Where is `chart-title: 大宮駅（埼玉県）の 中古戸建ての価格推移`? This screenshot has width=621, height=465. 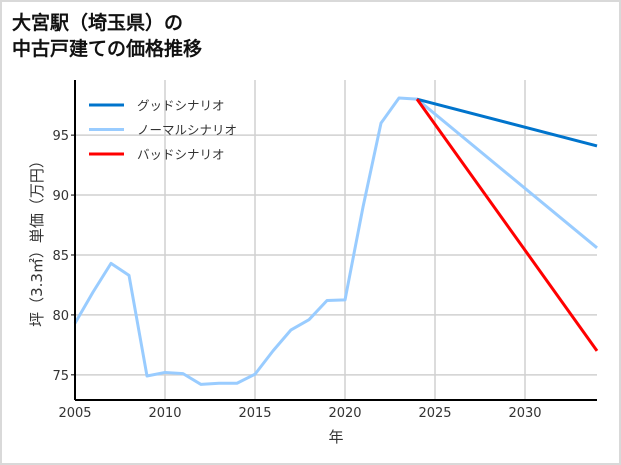
chart-title: 大宮駅（埼玉県）の 中古戸建ての価格推移 is located at coordinates (107, 36).